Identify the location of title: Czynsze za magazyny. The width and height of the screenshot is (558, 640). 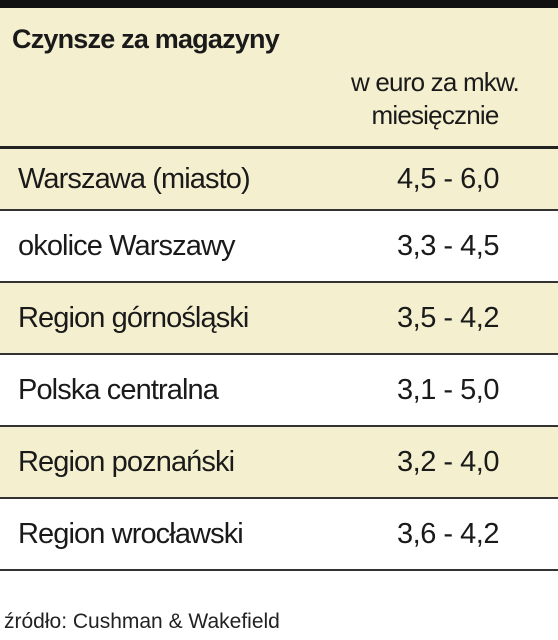
(146, 39).